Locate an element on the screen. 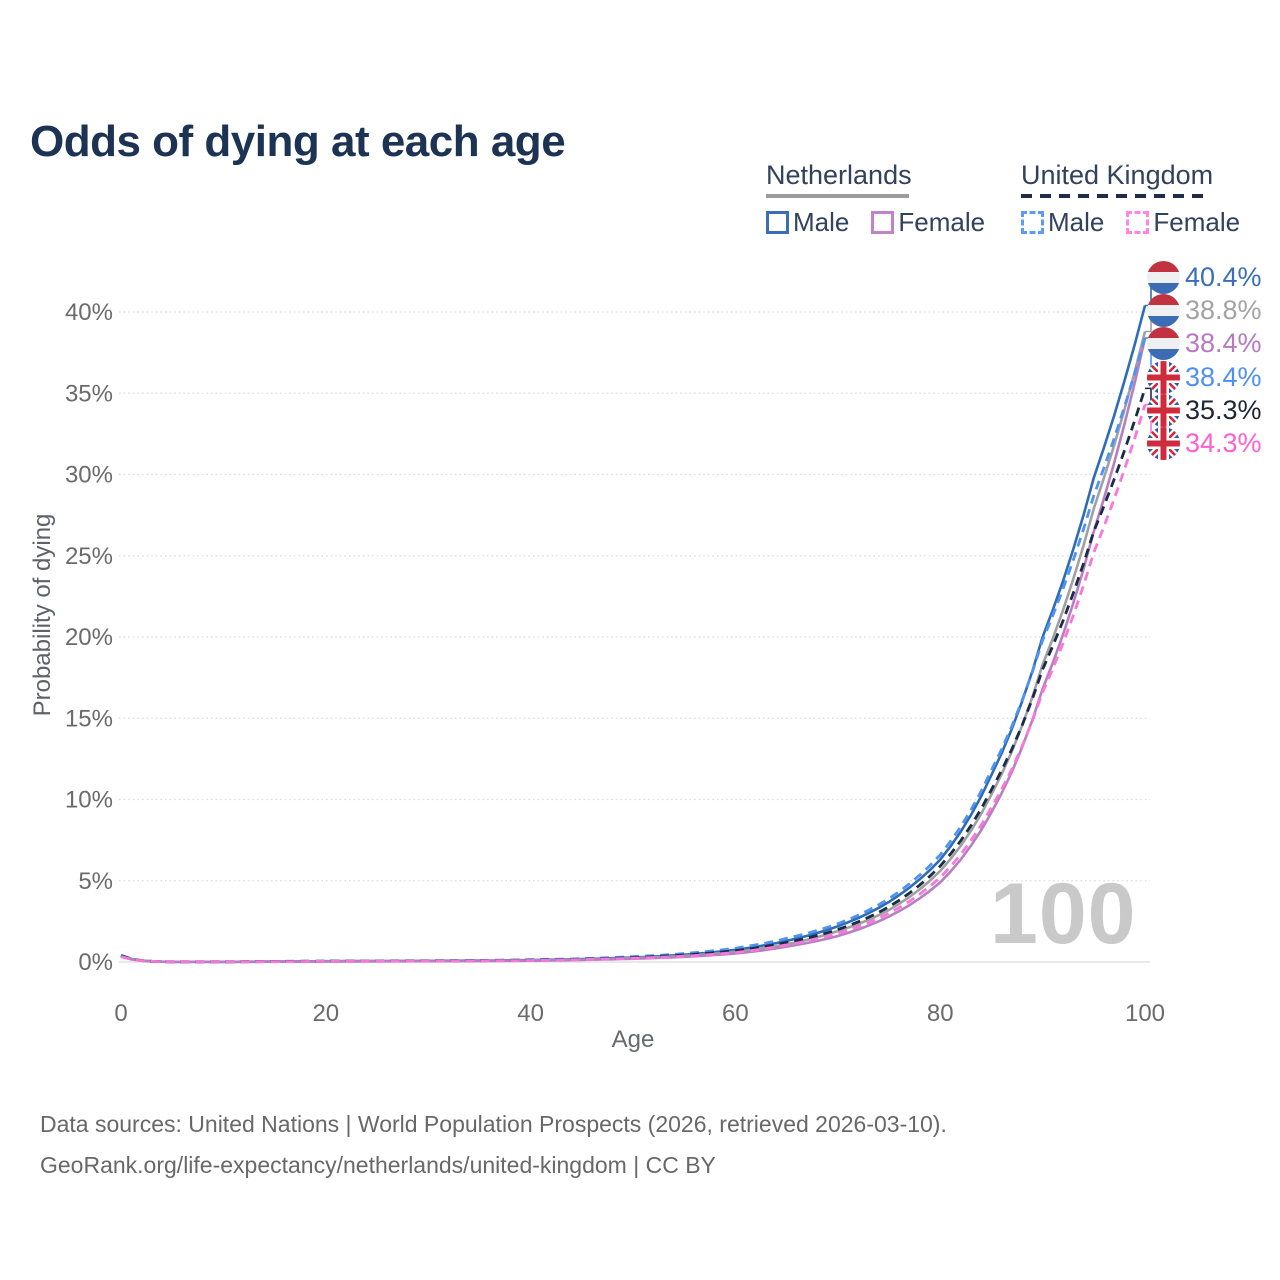 This screenshot has width=1280, height=1280. end-value: 35.3% is located at coordinates (1223, 410).